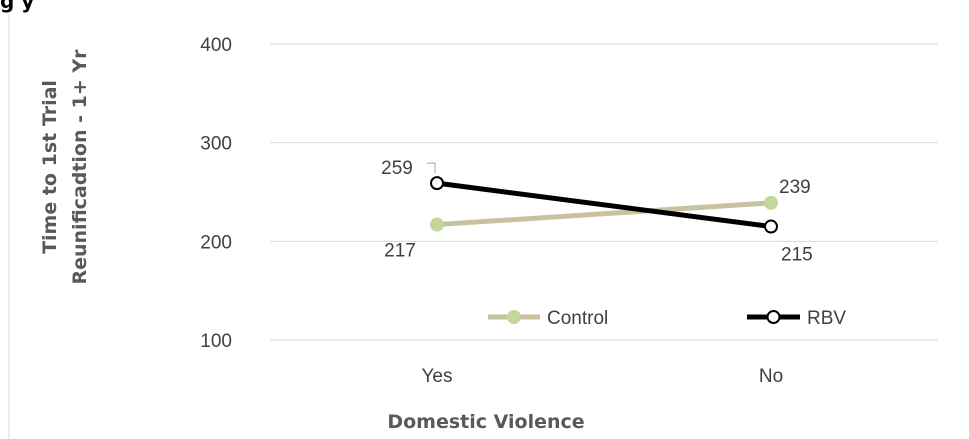 Image resolution: width=969 pixels, height=439 pixels. What do you see at coordinates (216, 341) in the screenshot?
I see `y-tick-label: 100` at bounding box center [216, 341].